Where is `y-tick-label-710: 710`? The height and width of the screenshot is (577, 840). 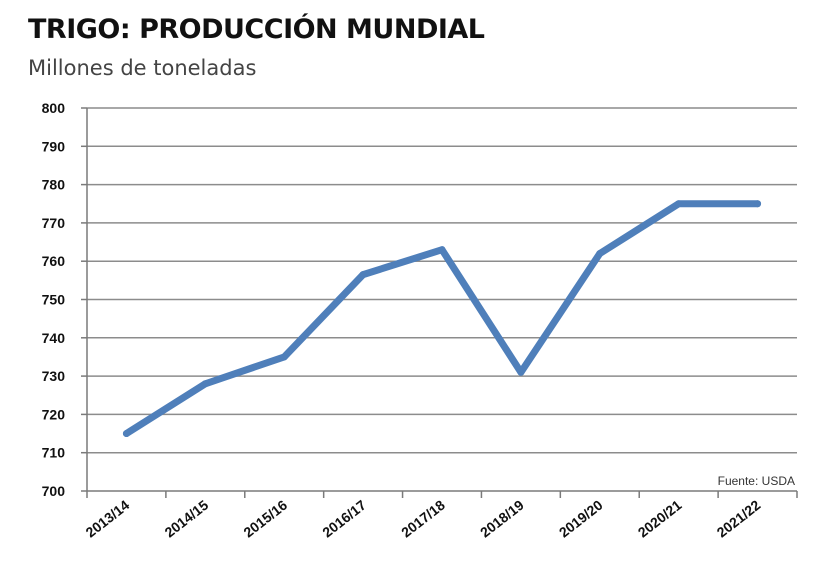
y-tick-label-710: 710 is located at coordinates (54, 453).